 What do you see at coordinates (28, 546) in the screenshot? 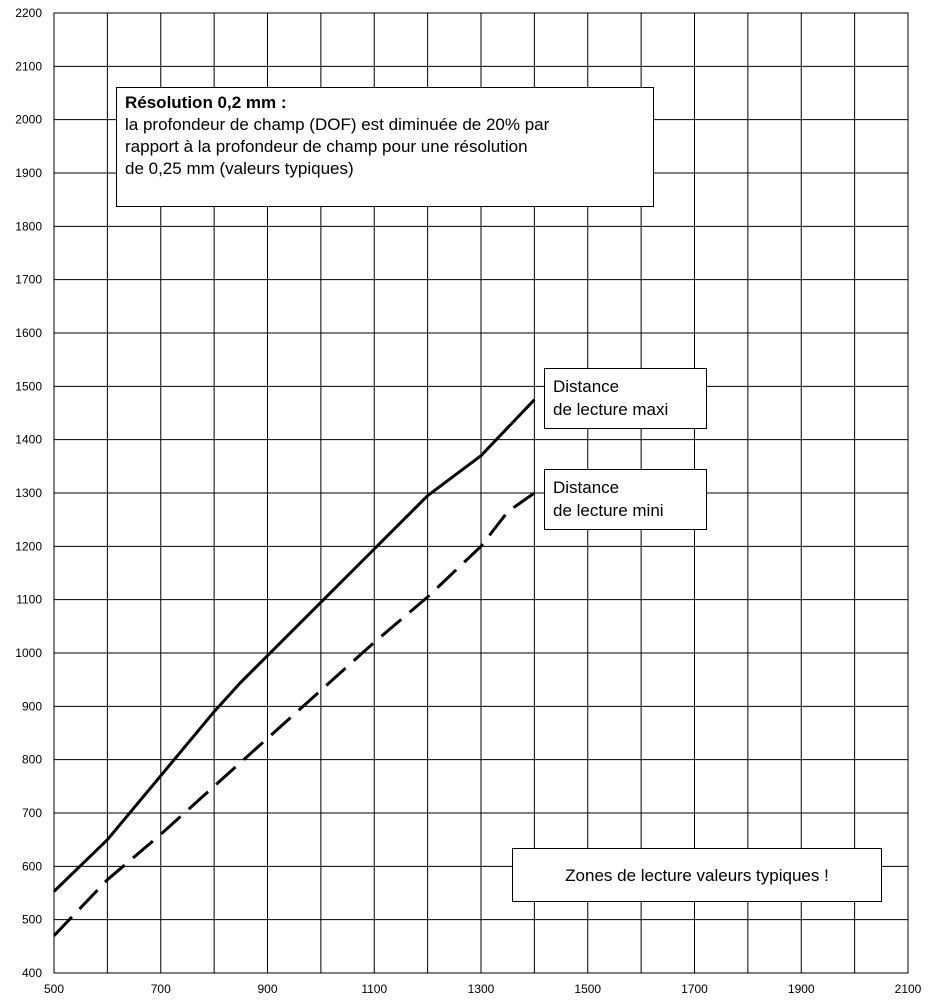
I see `y-tick-label: 1200` at bounding box center [28, 546].